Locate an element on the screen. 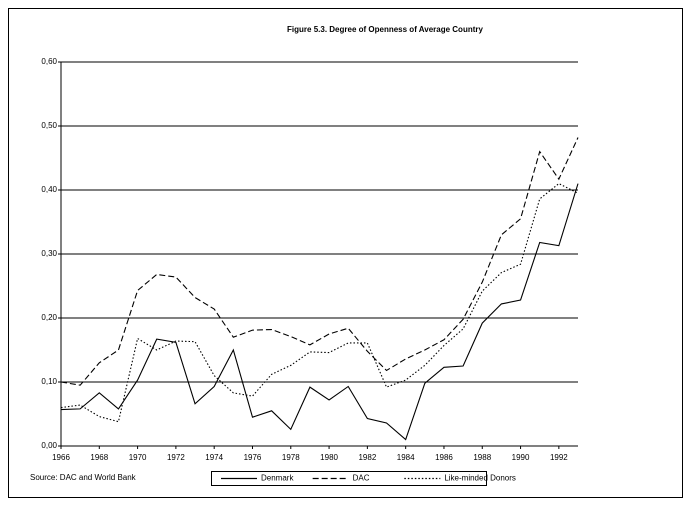 Image resolution: width=692 pixels, height=512 pixels. x-tick-label: 1992 is located at coordinates (559, 457).